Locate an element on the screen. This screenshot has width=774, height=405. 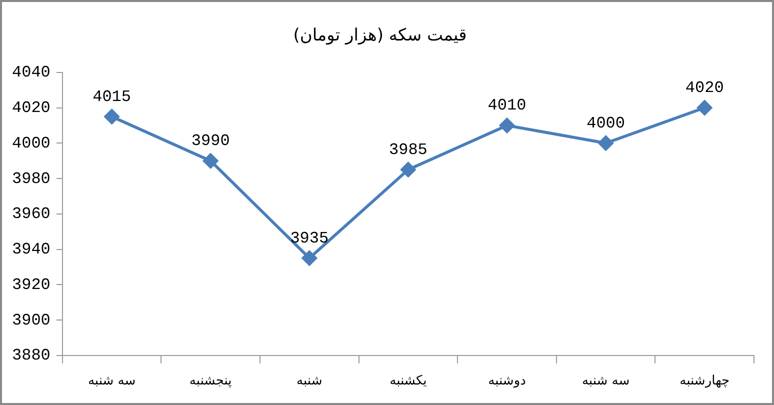
x-tick-label: شنبه is located at coordinates (309, 381).